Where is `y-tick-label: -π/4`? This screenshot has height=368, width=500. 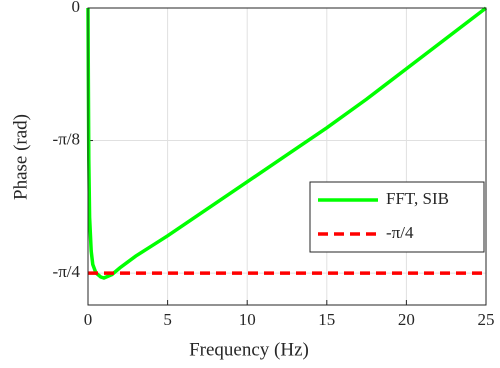
y-tick-label: -π/4 is located at coordinates (67, 271).